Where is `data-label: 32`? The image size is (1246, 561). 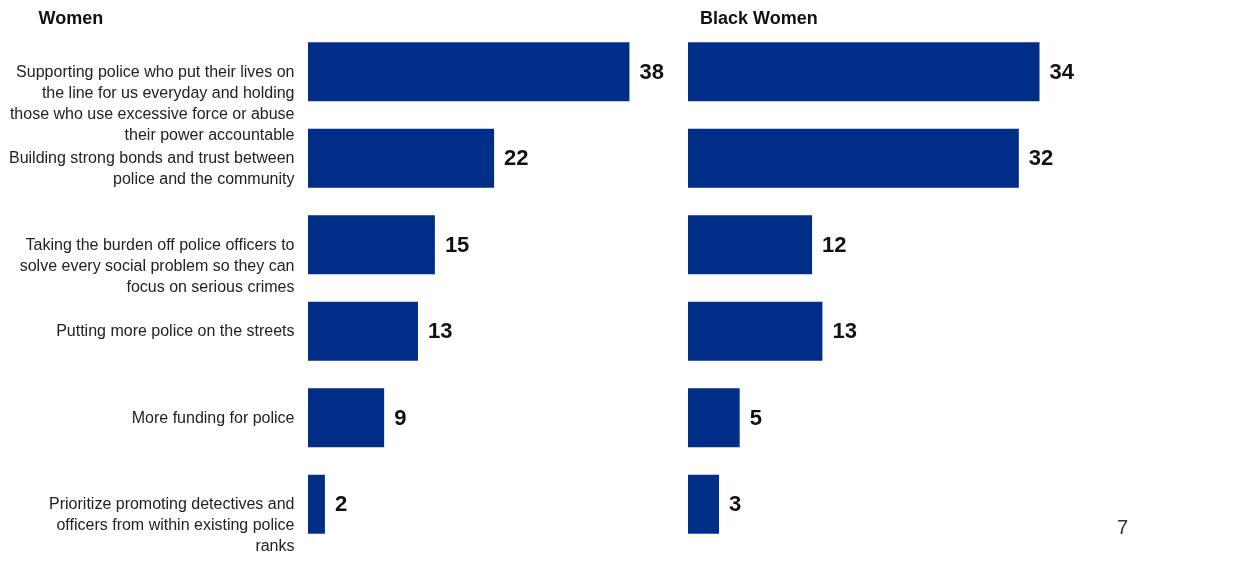 data-label: 32 is located at coordinates (1041, 158).